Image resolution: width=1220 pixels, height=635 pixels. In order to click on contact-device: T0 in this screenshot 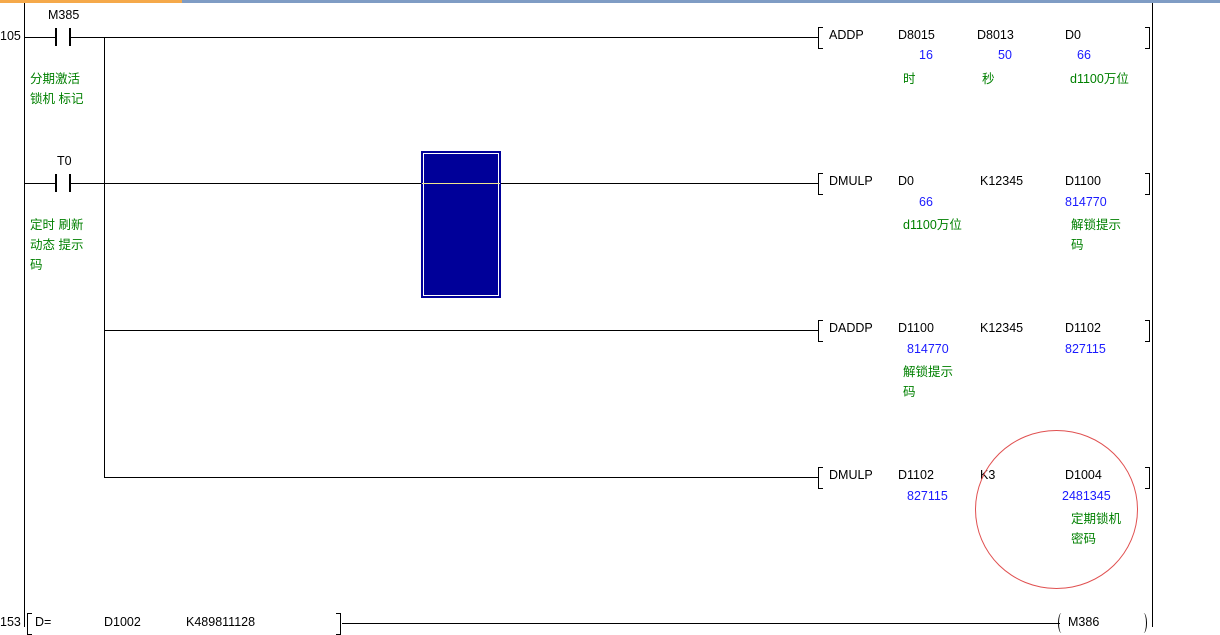, I will do `click(64, 161)`.